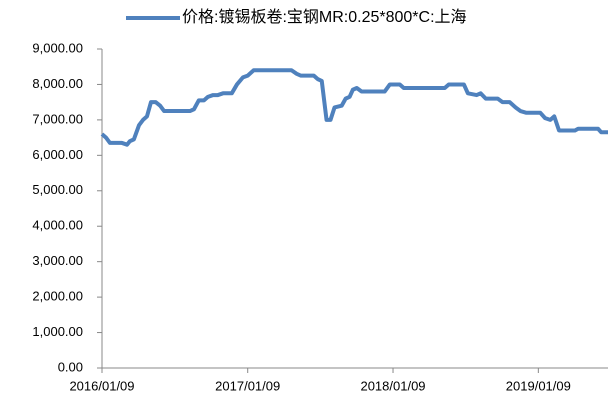 The image size is (612, 404). I want to click on x-tick-label: 2019/01/09, so click(538, 385).